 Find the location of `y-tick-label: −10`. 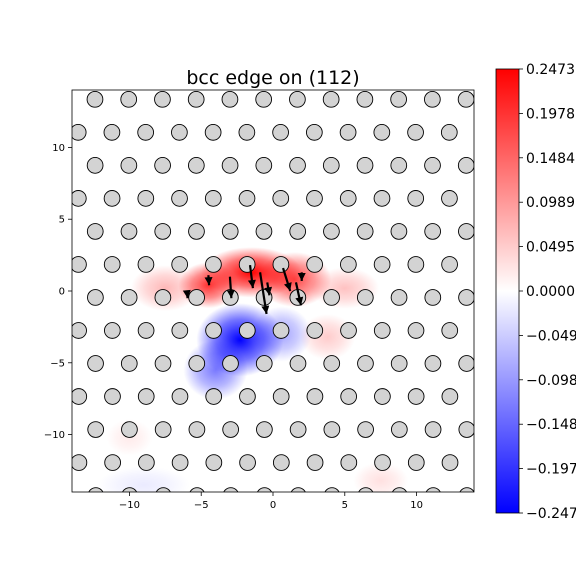

y-tick-label: −10 is located at coordinates (54, 435).